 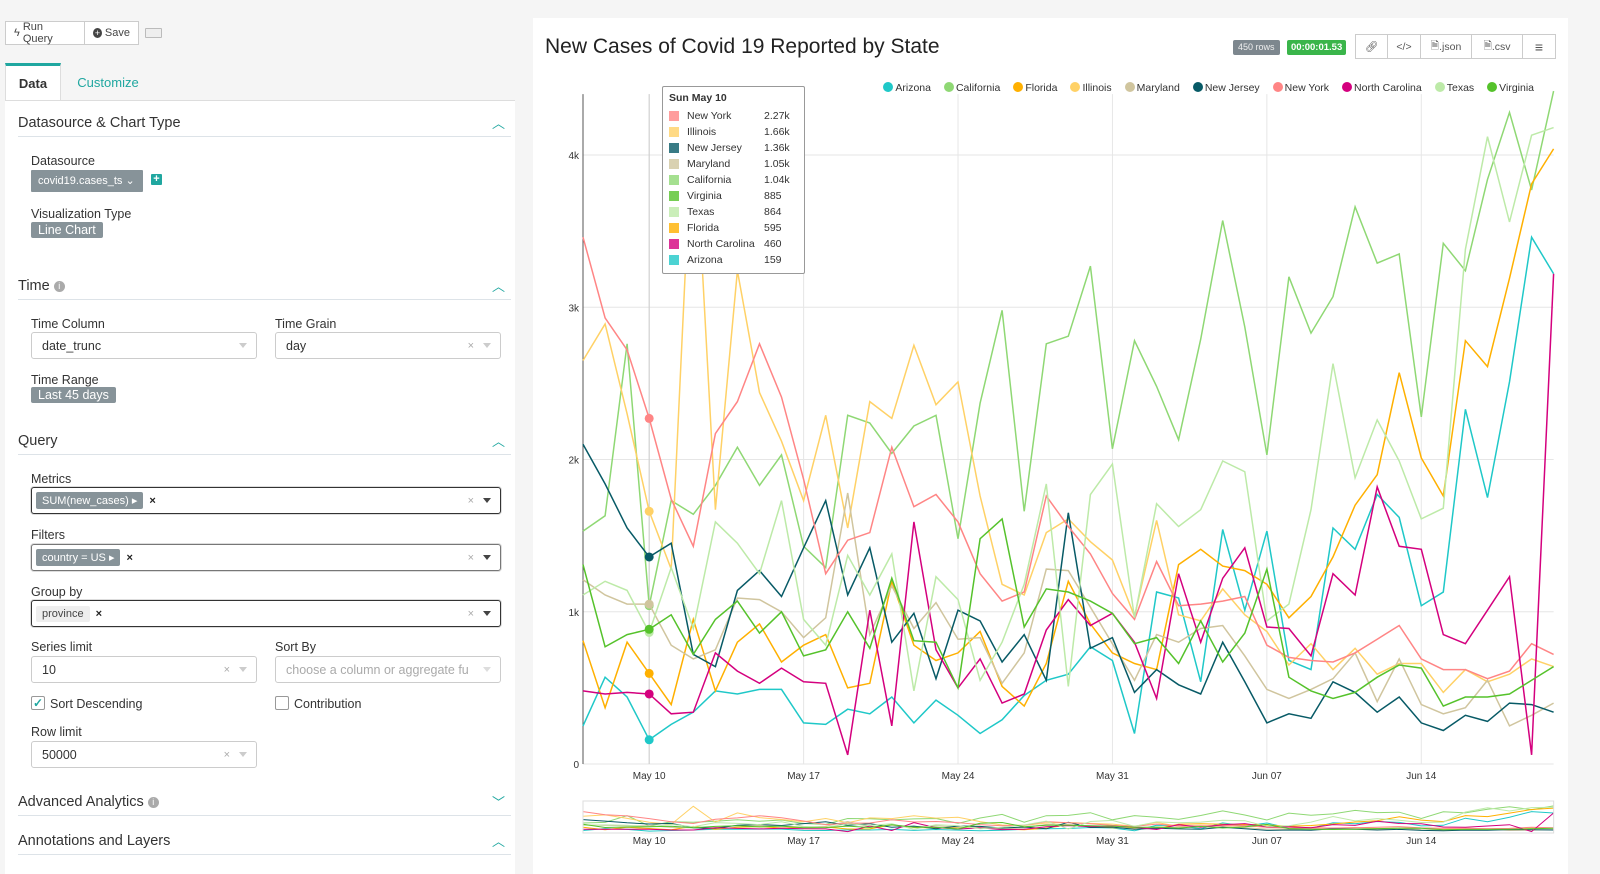 What do you see at coordinates (264, 844) in the screenshot?
I see `section-annotations-header: Annotations and Layers ︿` at bounding box center [264, 844].